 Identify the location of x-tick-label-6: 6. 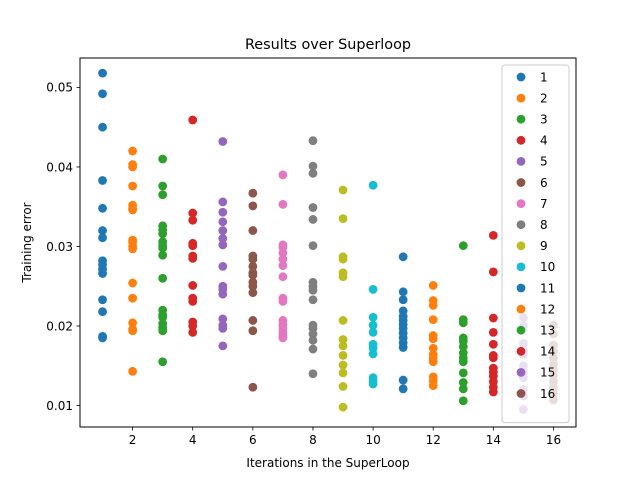
(253, 440).